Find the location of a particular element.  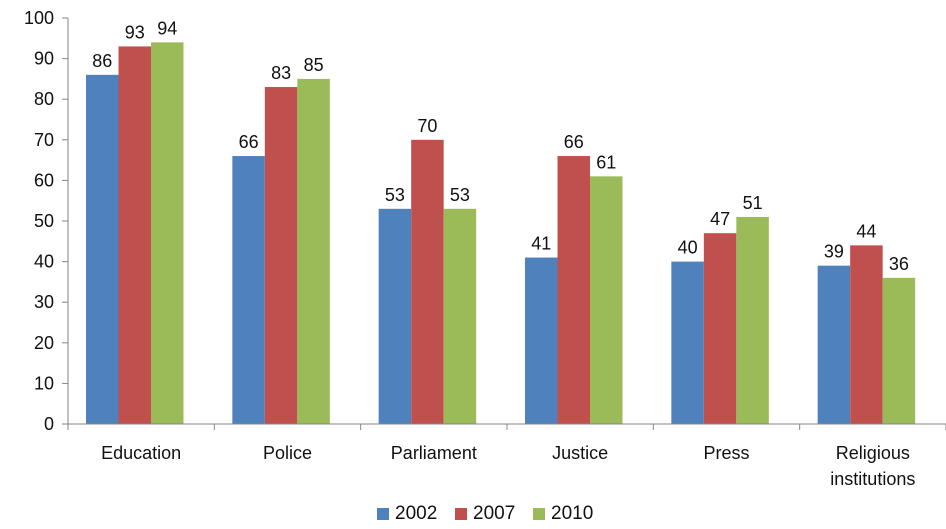

y-tick-label: 30 is located at coordinates (44, 302).